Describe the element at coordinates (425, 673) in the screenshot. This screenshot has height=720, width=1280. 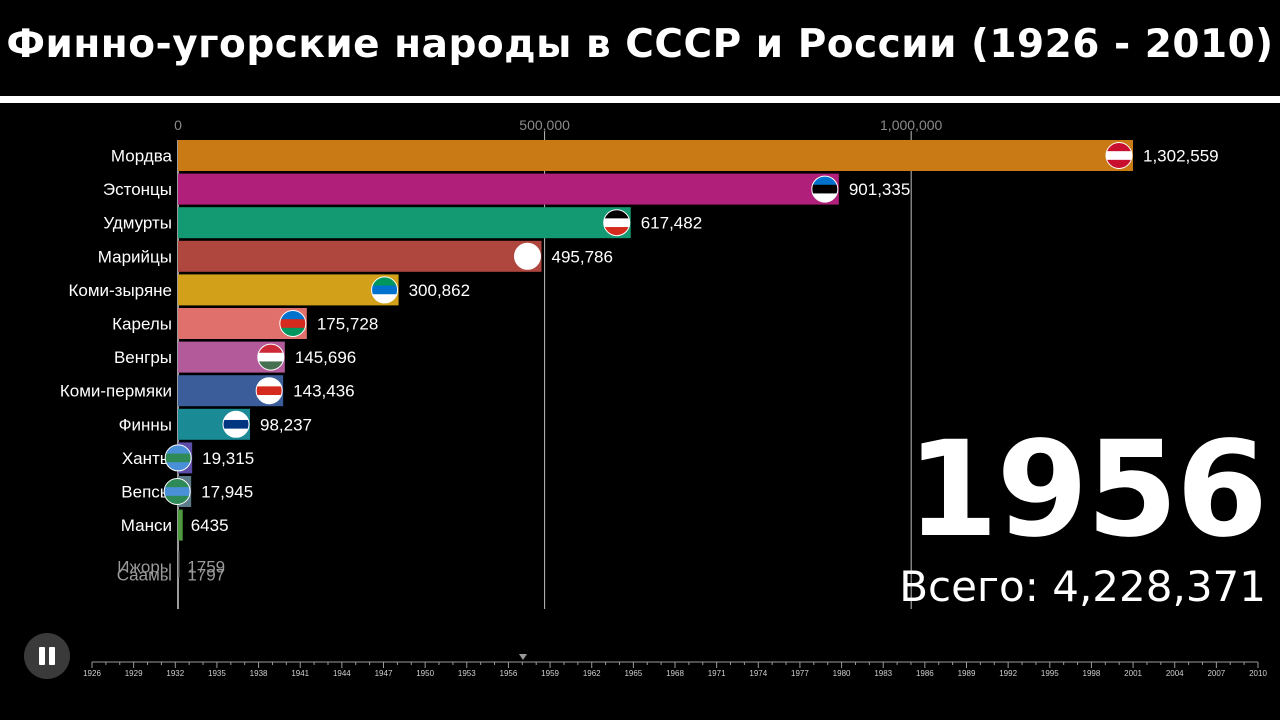
I see `timeline-year-label: 1950` at that location.